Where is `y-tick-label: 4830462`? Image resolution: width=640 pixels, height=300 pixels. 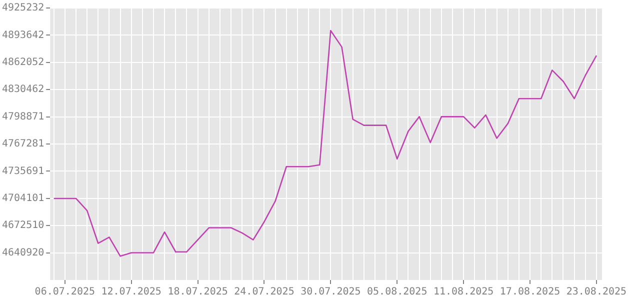 y-tick-label: 4830462 is located at coordinates (23, 90).